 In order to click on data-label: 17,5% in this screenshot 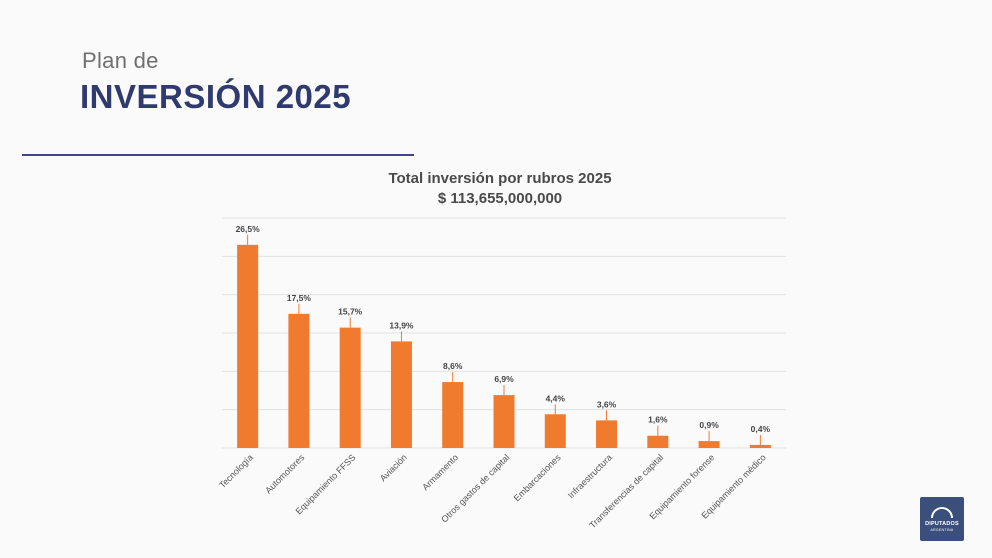, I will do `click(299, 298)`.